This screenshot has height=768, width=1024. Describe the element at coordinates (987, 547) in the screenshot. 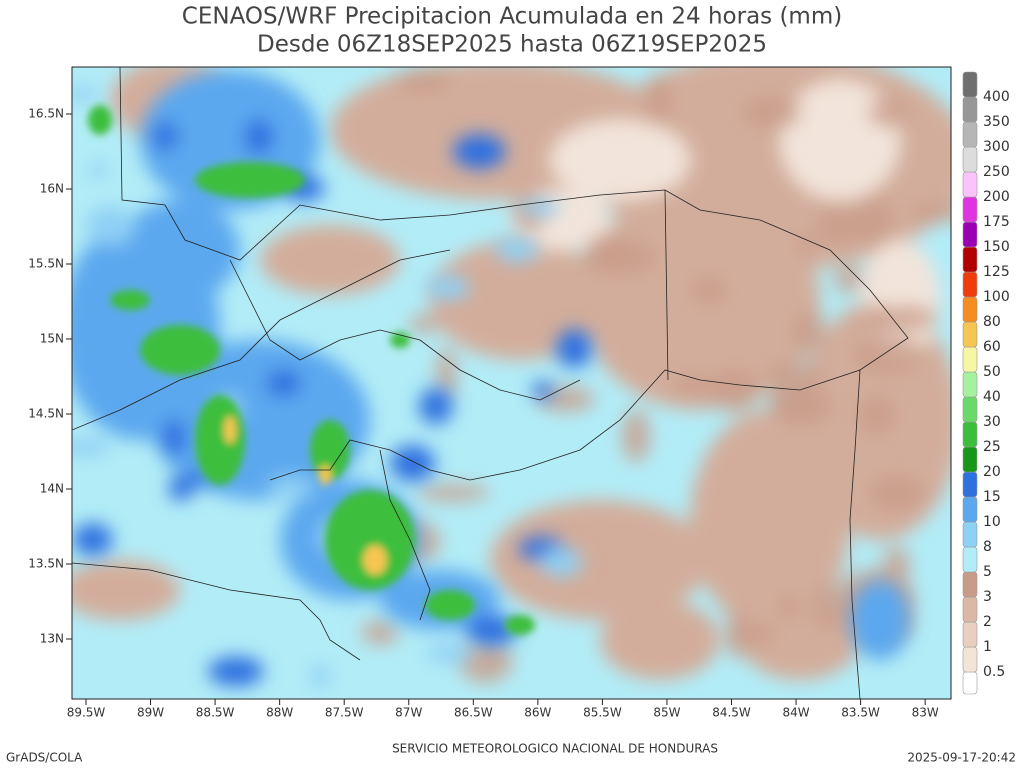

I see `colorbar-label: 8` at that location.